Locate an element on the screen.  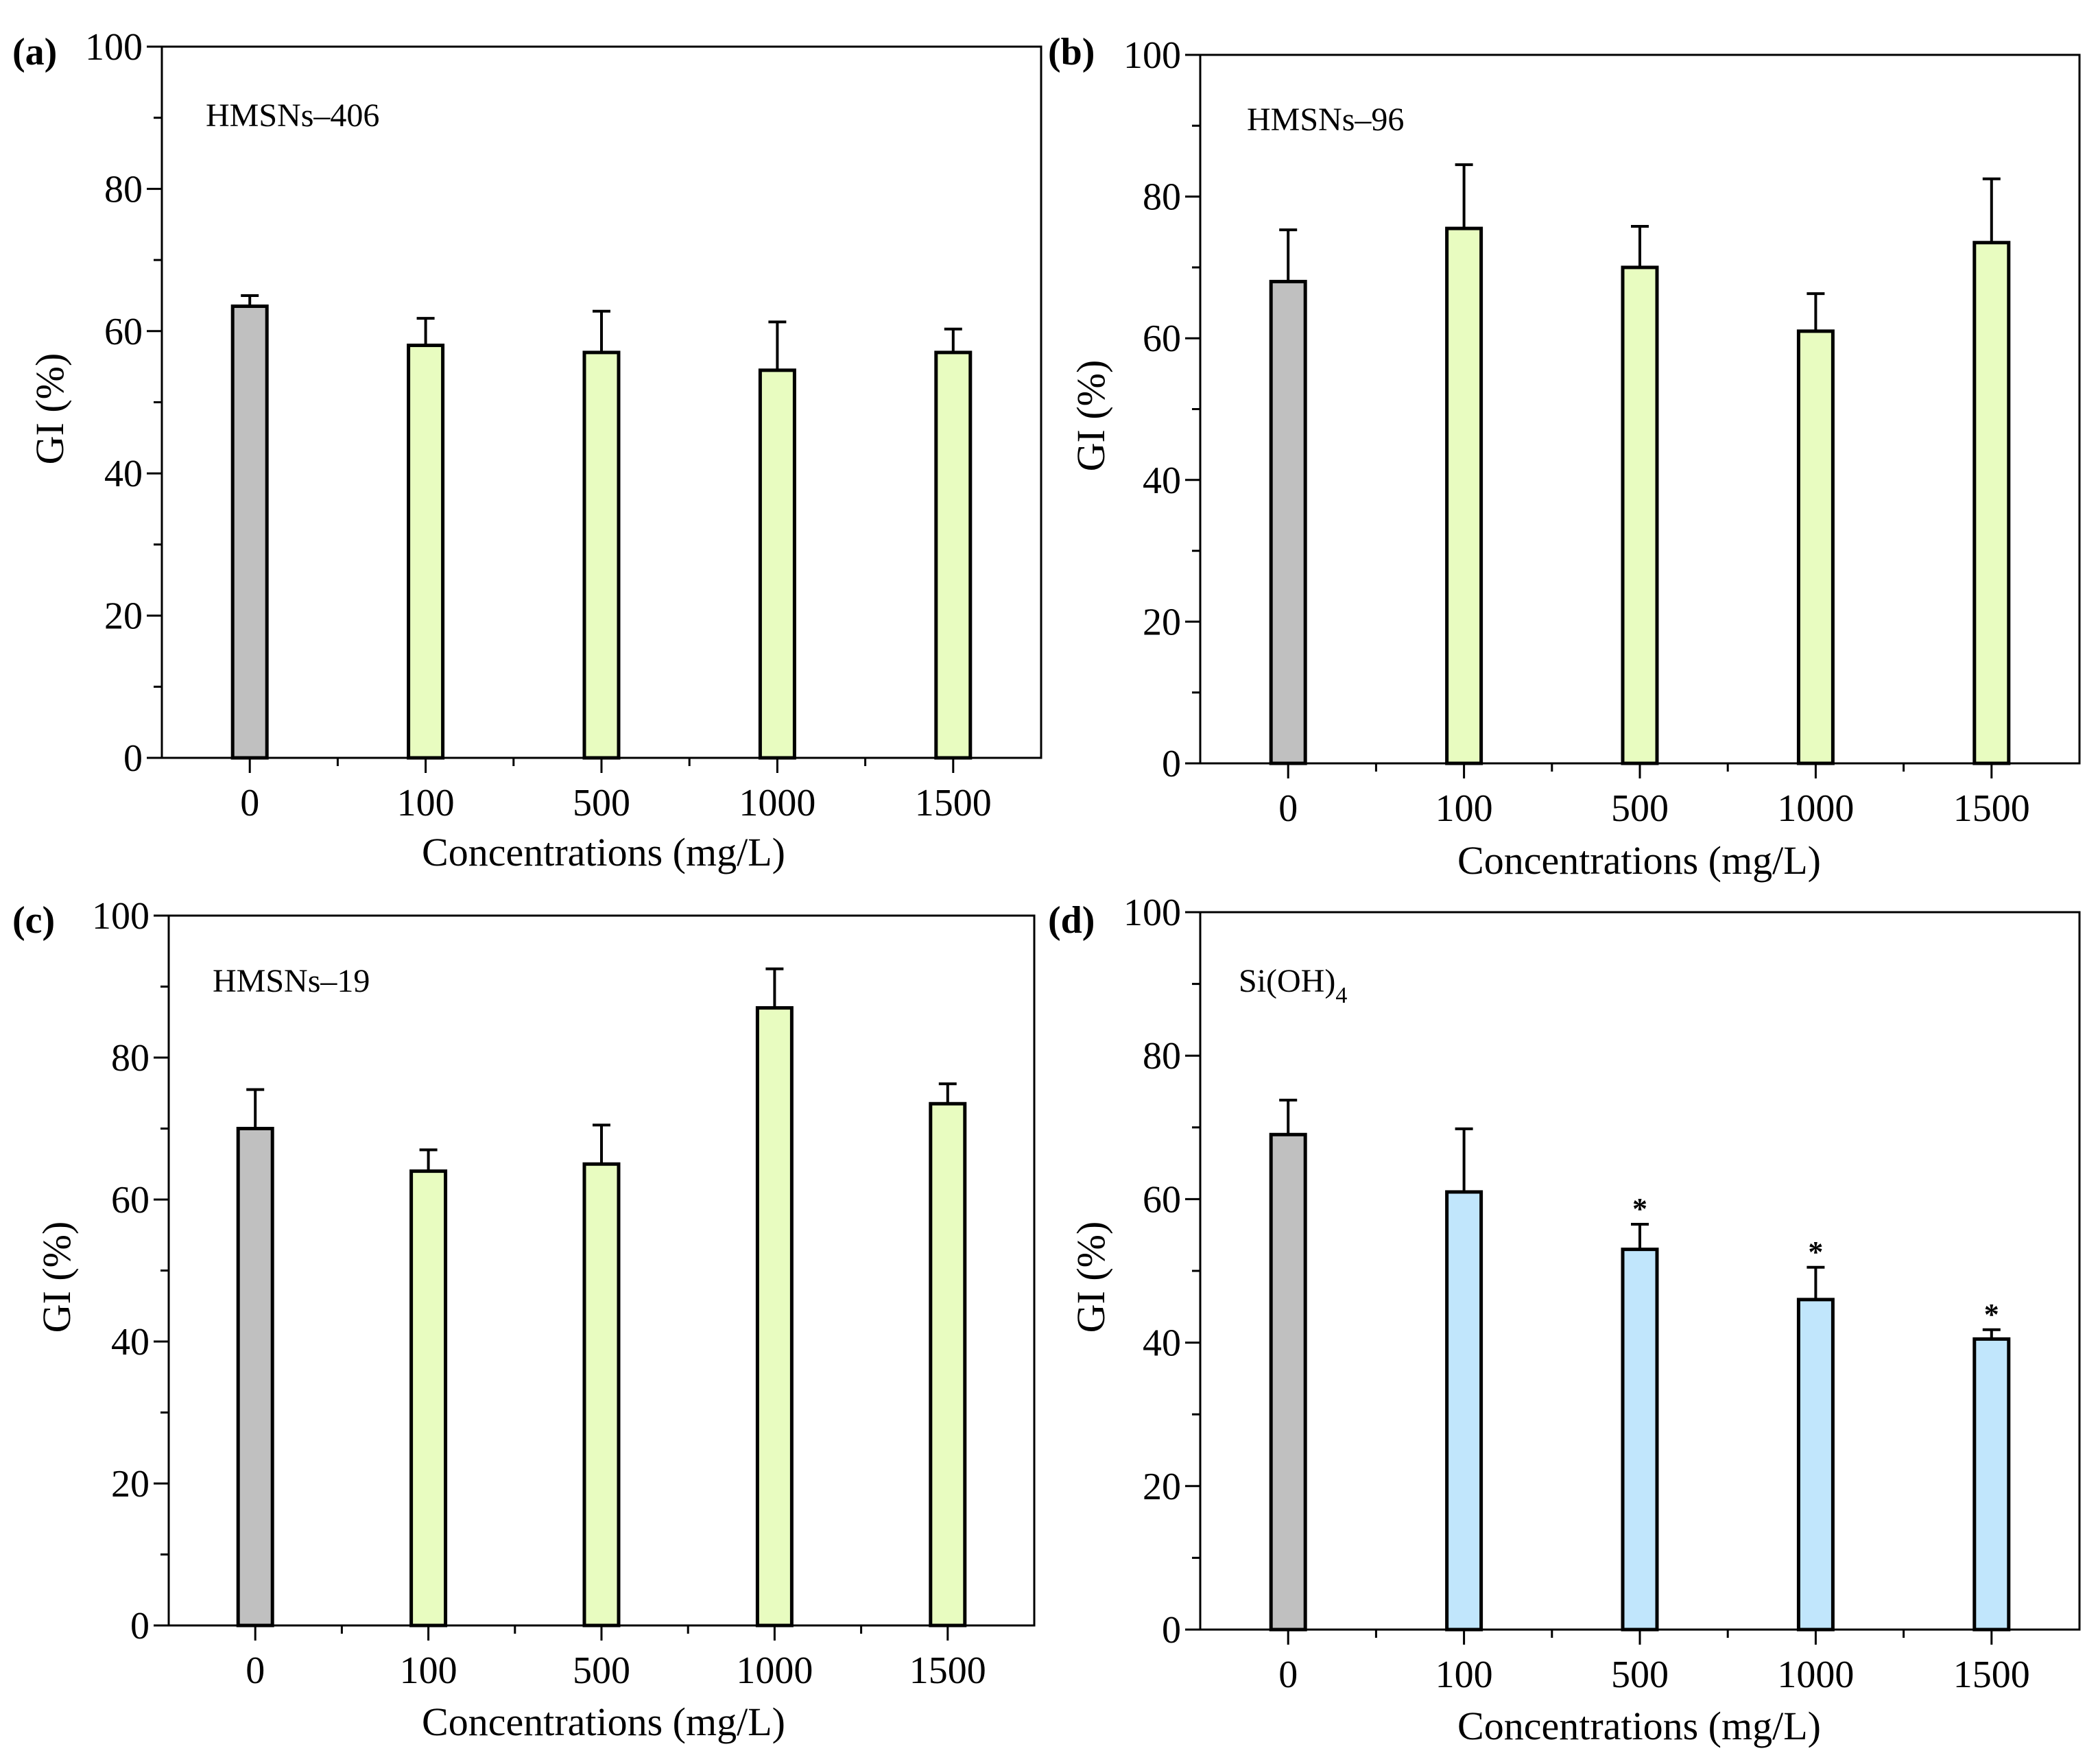
sample-label-subscript: 4 is located at coordinates (1341, 996).